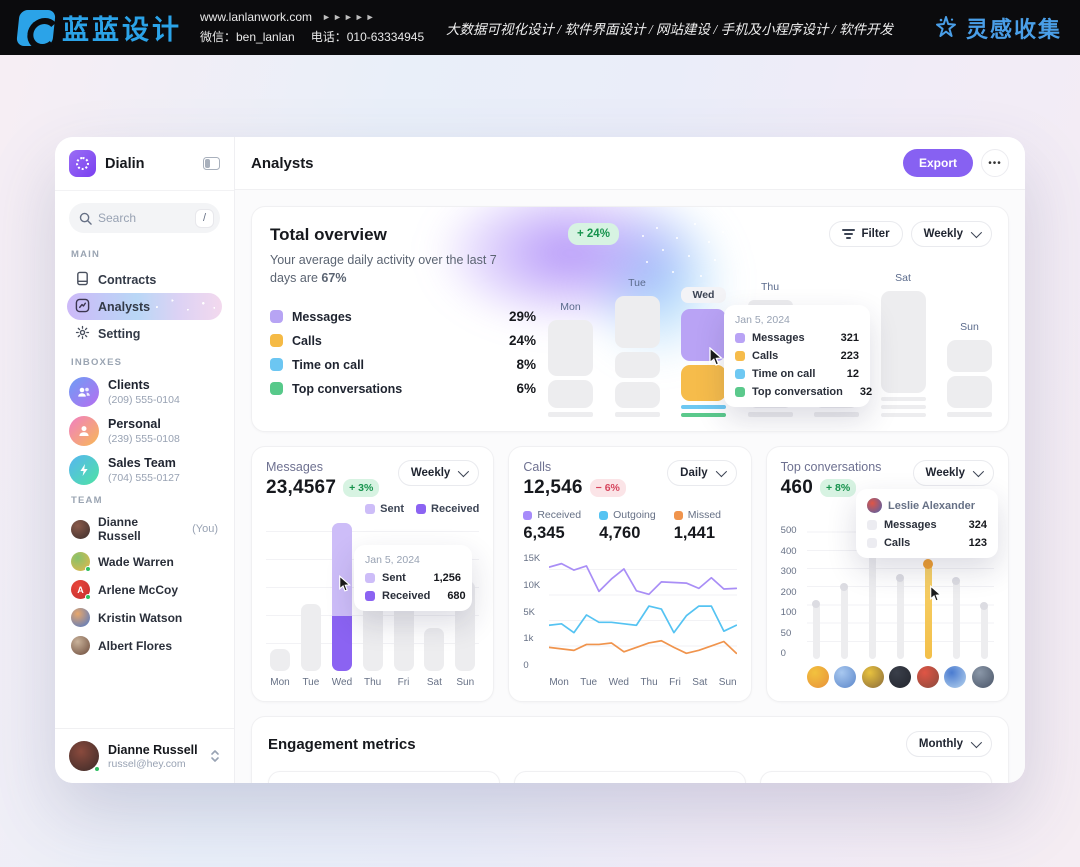 The height and width of the screenshot is (867, 1080). What do you see at coordinates (969, 327) in the screenshot?
I see `overview-day-label: Sun` at bounding box center [969, 327].